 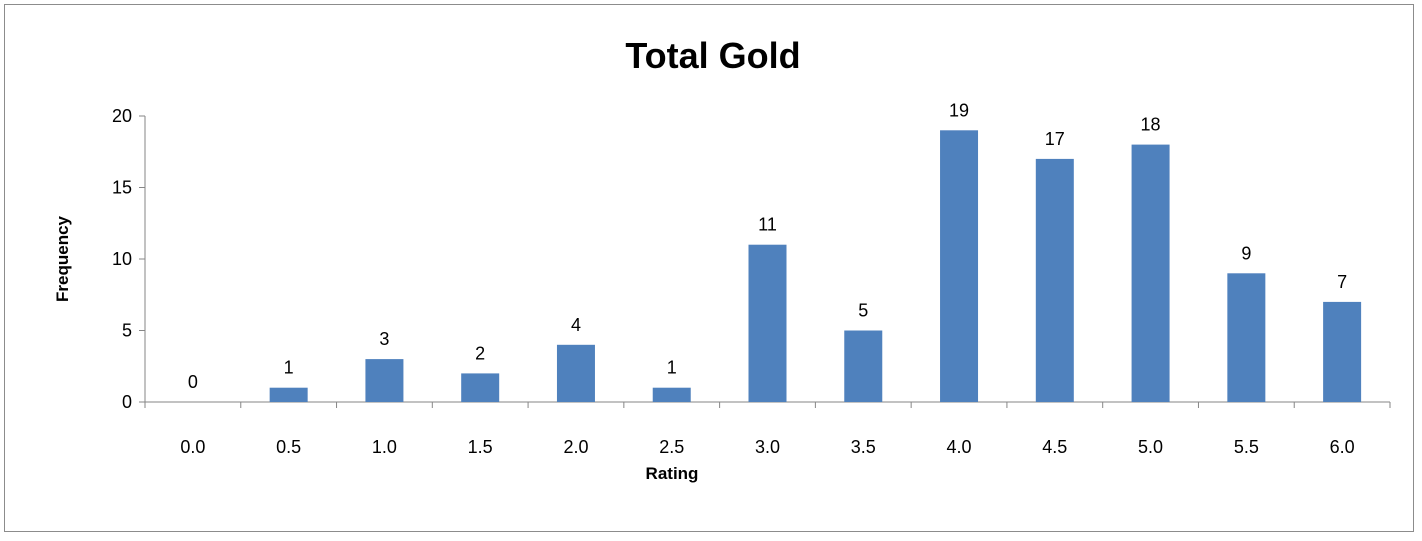 I want to click on bar-2.5, so click(x=671, y=394).